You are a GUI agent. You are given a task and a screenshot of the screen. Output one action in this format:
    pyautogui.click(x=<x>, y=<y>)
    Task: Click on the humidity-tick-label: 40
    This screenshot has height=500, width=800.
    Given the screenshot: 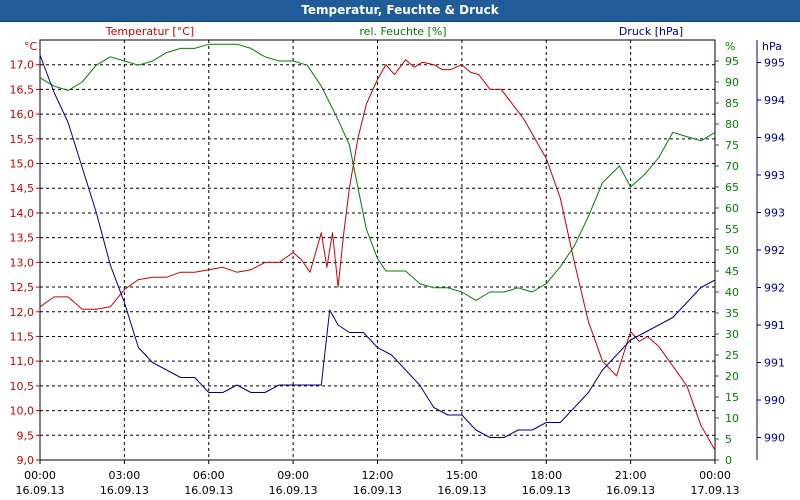 What is the action you would take?
    pyautogui.click(x=732, y=292)
    